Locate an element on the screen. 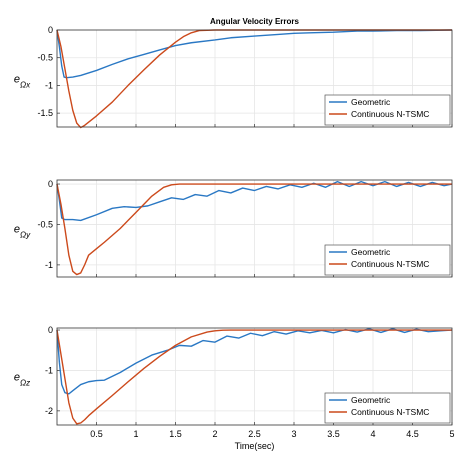 The image size is (474, 474). x-tick-label: 4 is located at coordinates (372, 434).